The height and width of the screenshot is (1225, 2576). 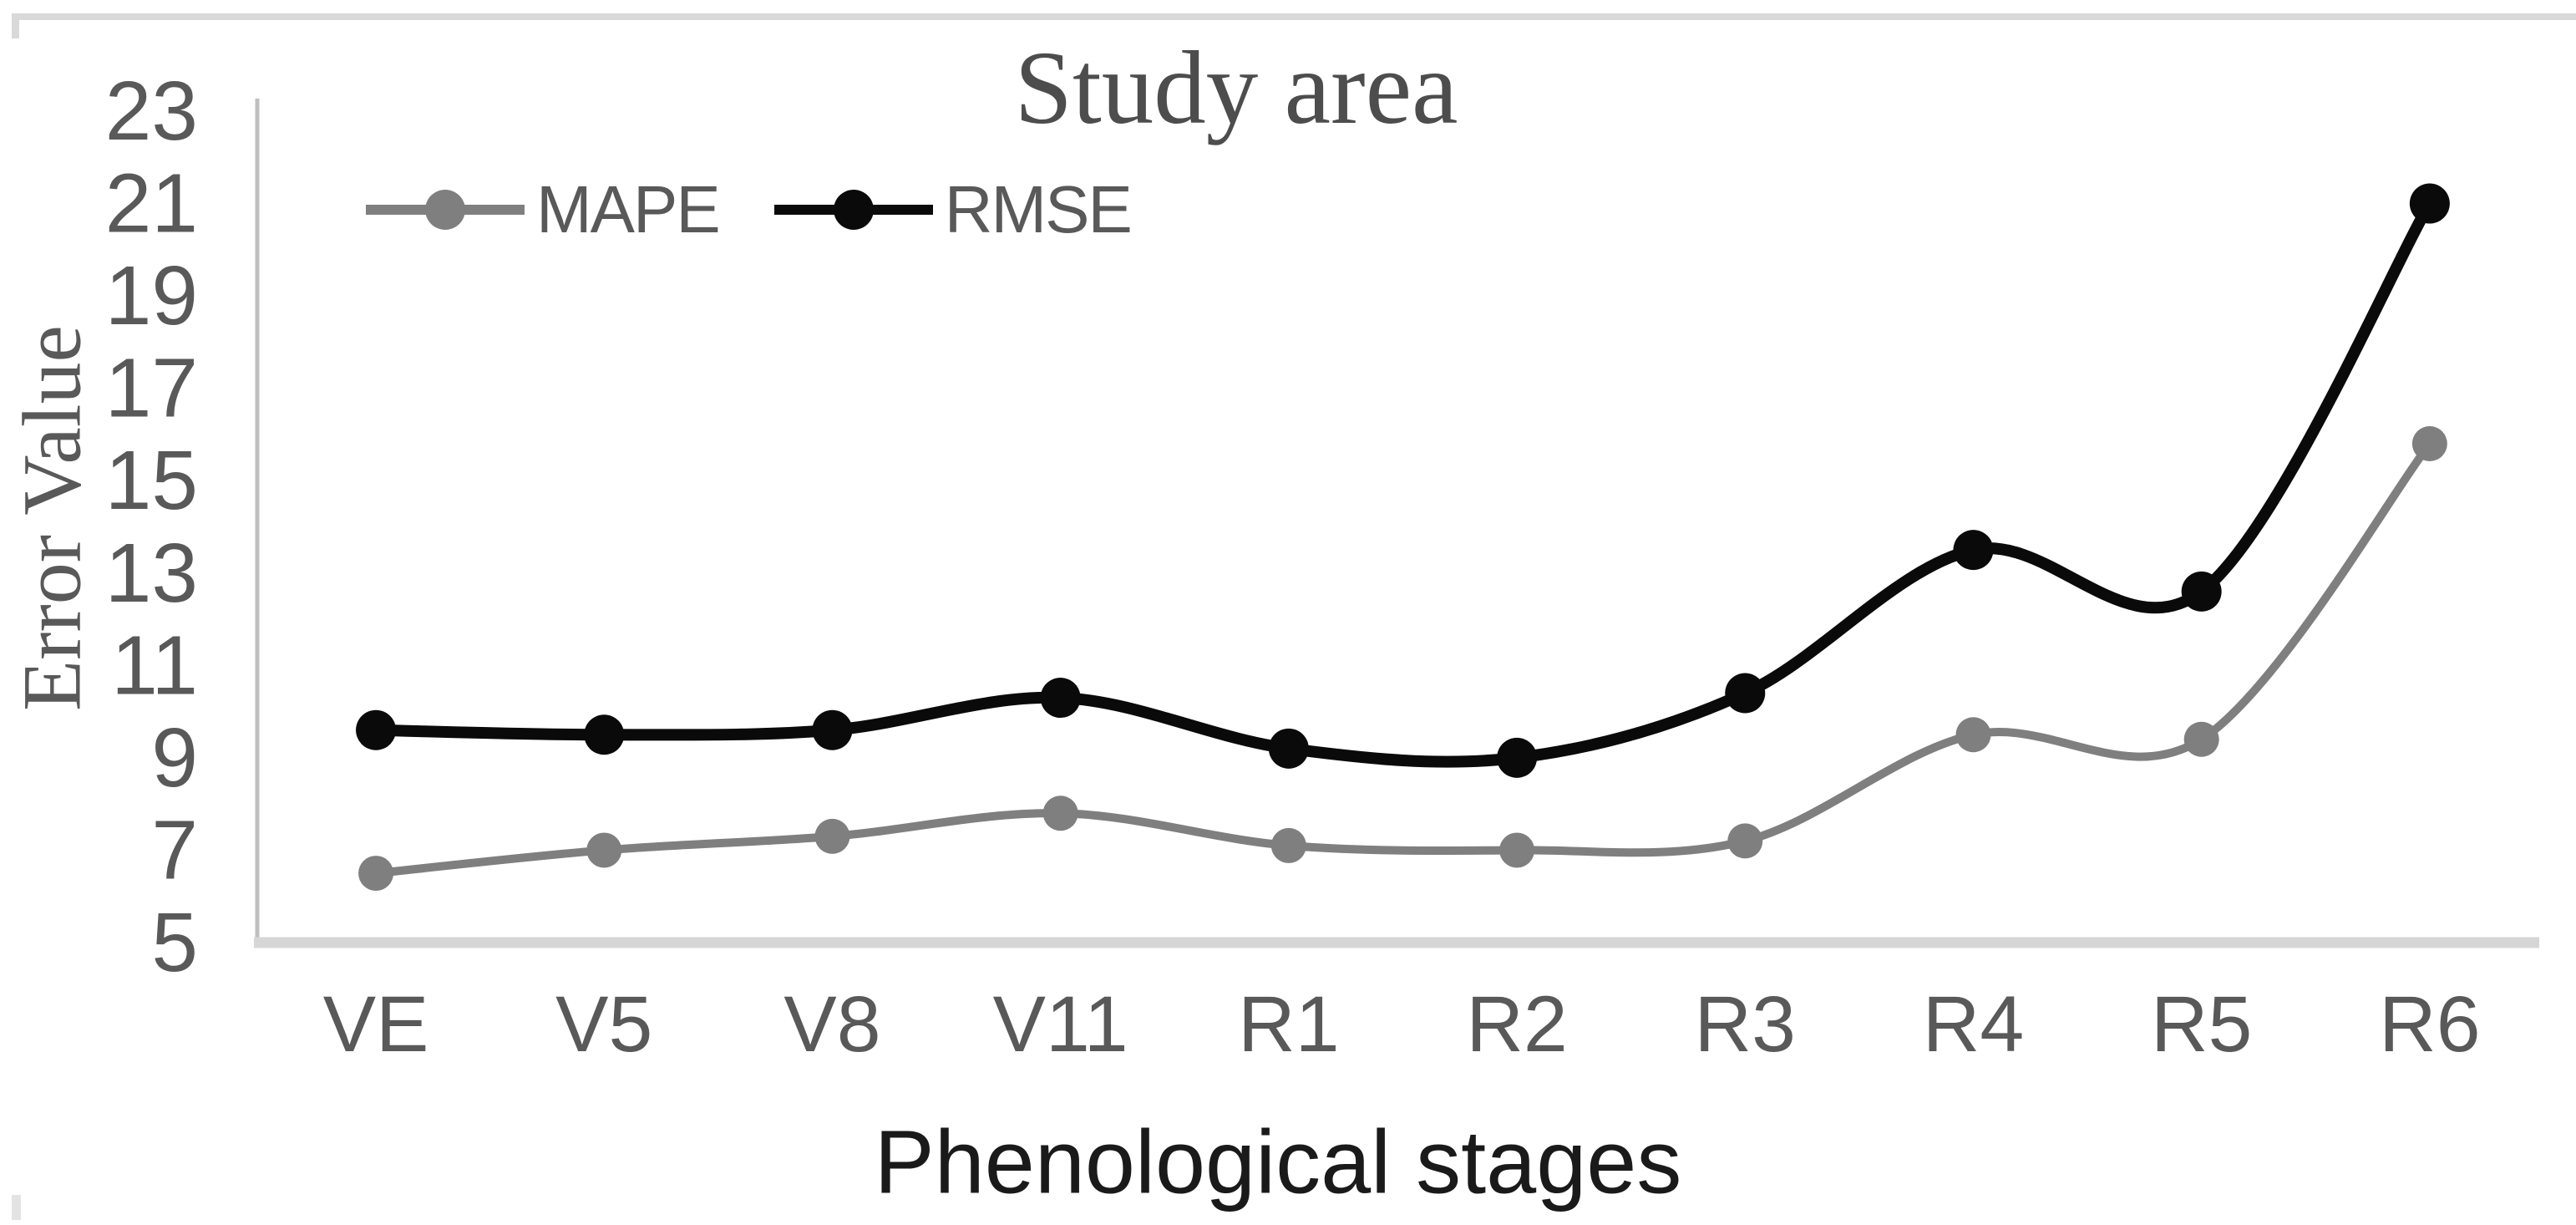 I want to click on legend-label-rmse: RMSE, so click(x=1038, y=209).